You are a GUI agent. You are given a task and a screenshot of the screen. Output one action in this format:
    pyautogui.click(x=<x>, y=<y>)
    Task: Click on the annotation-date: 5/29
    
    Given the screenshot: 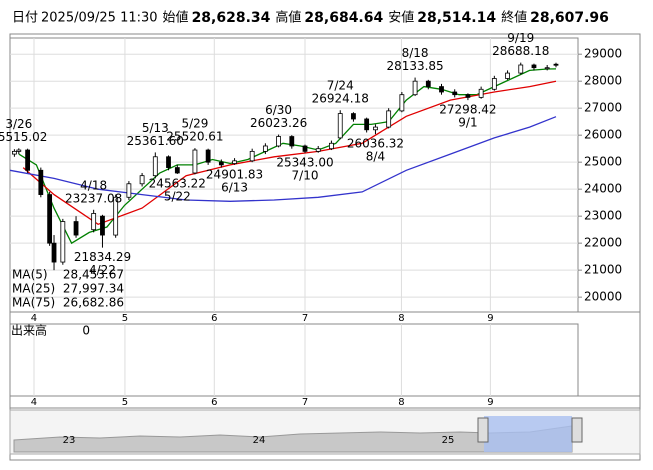 What is the action you would take?
    pyautogui.click(x=194, y=124)
    